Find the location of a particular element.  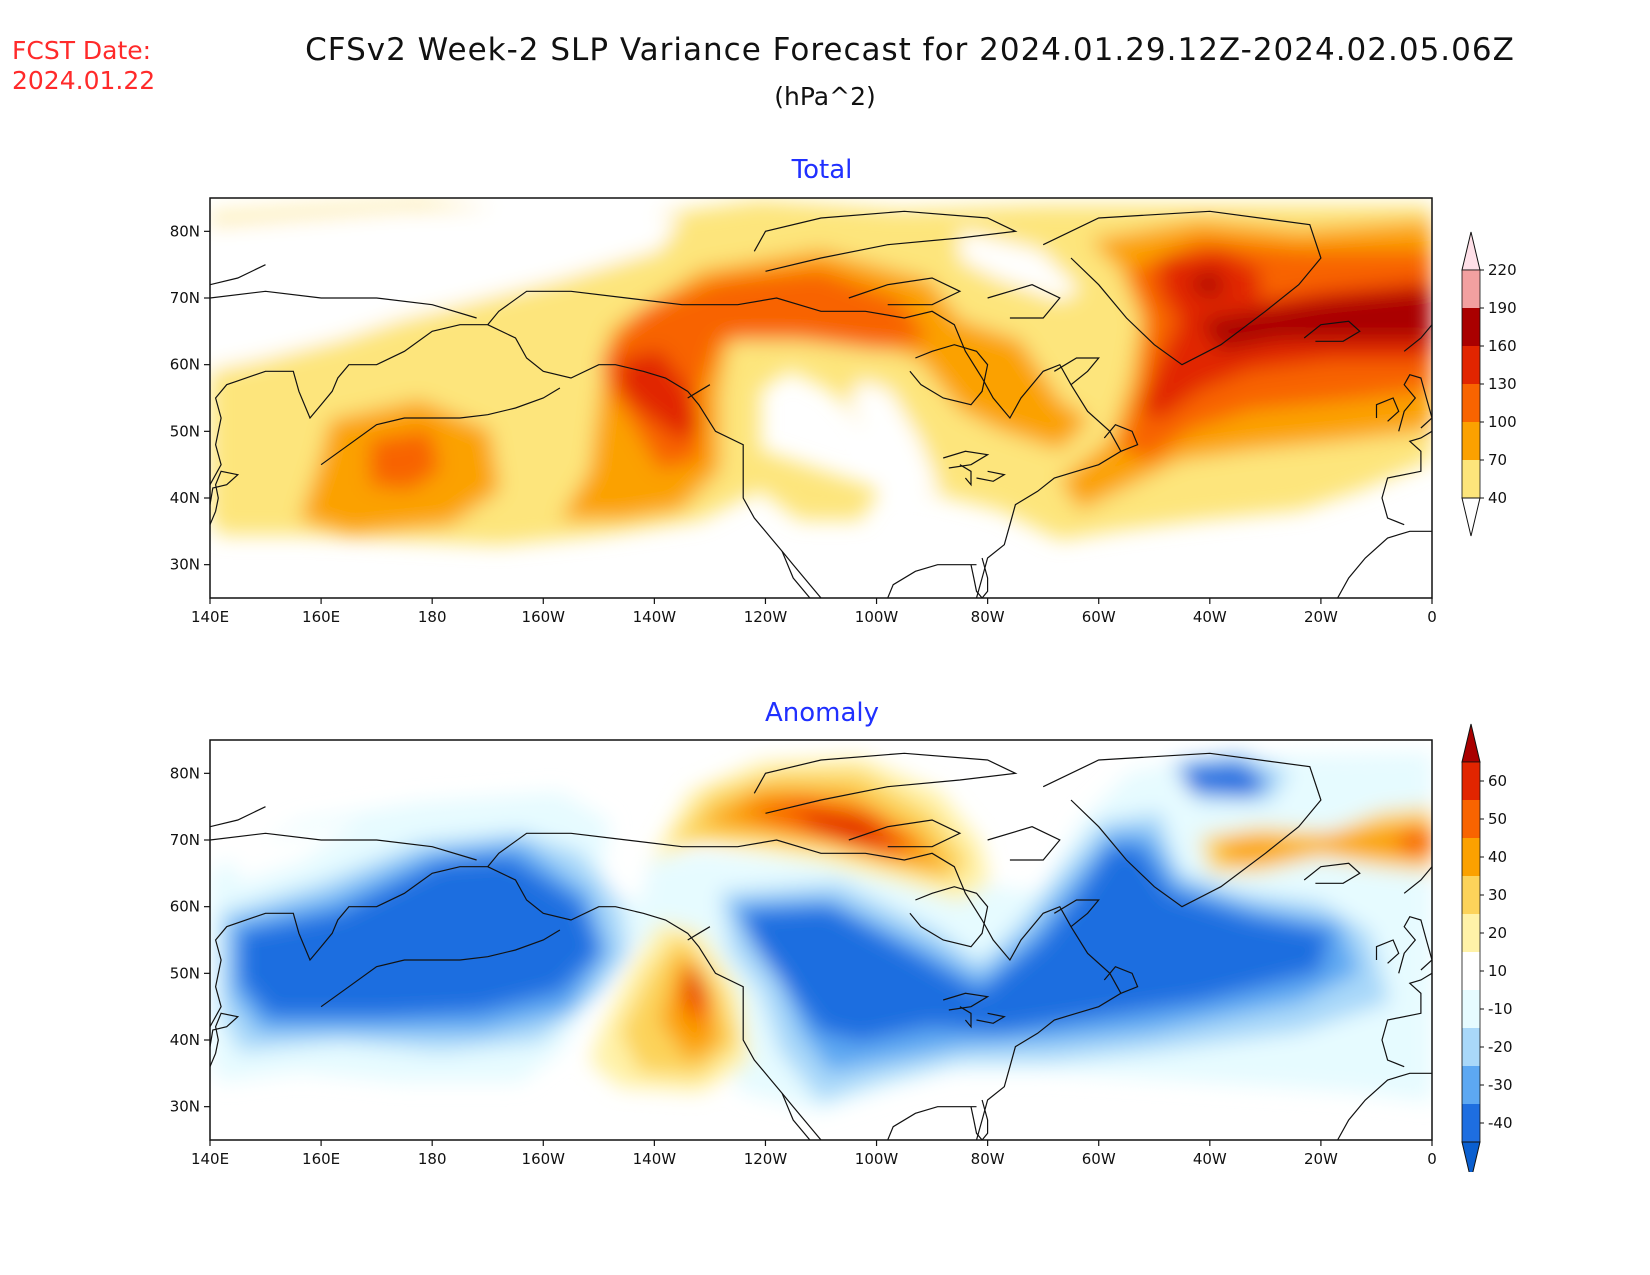

lon-tick-label: 60W is located at coordinates (1099, 617).